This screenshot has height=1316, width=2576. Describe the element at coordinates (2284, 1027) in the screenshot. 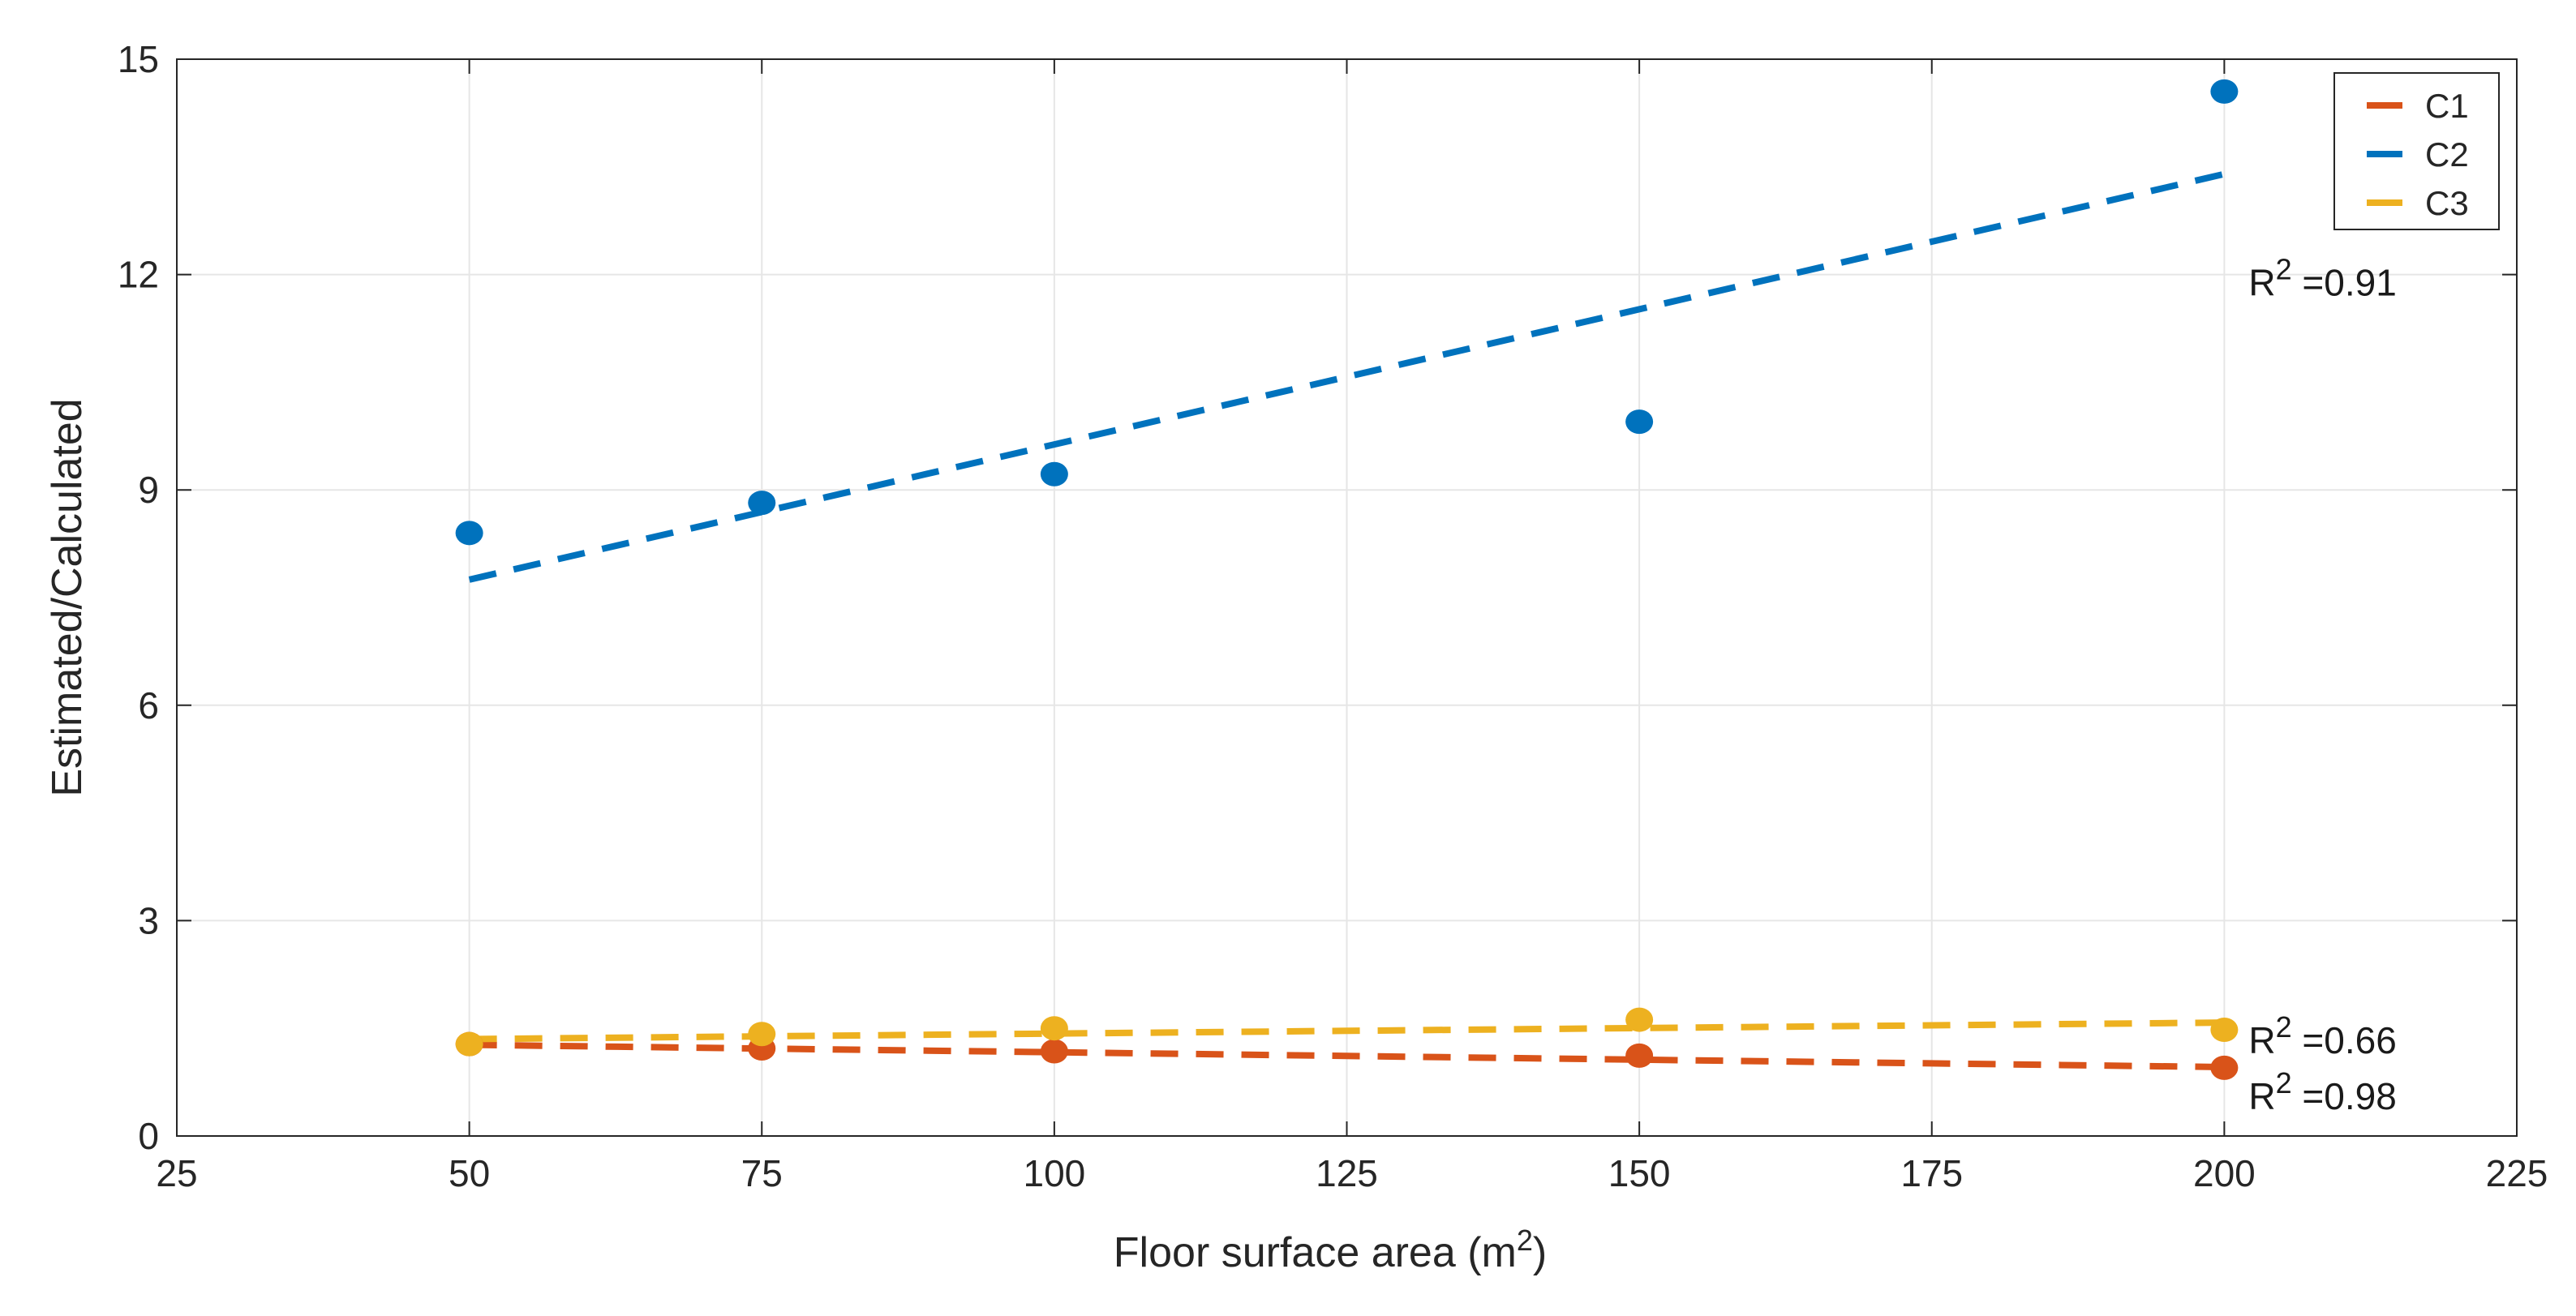

I see `r2-annotation-c3-sup: 2` at that location.